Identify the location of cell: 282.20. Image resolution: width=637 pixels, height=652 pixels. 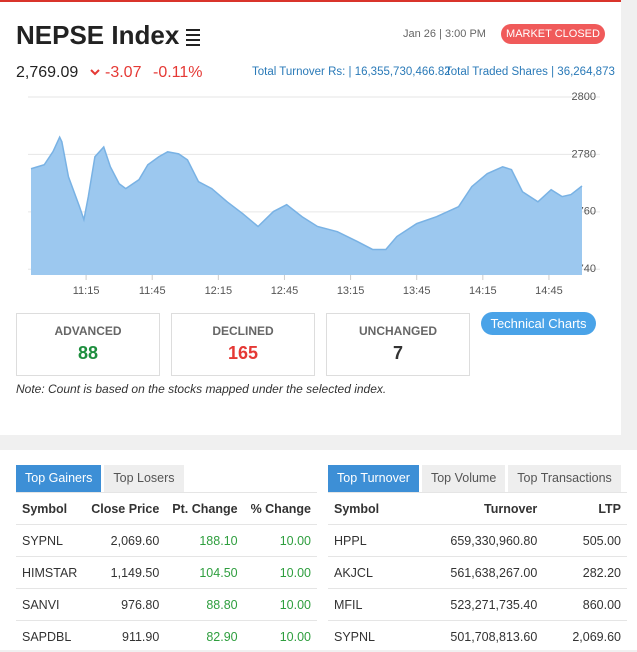
(585, 573).